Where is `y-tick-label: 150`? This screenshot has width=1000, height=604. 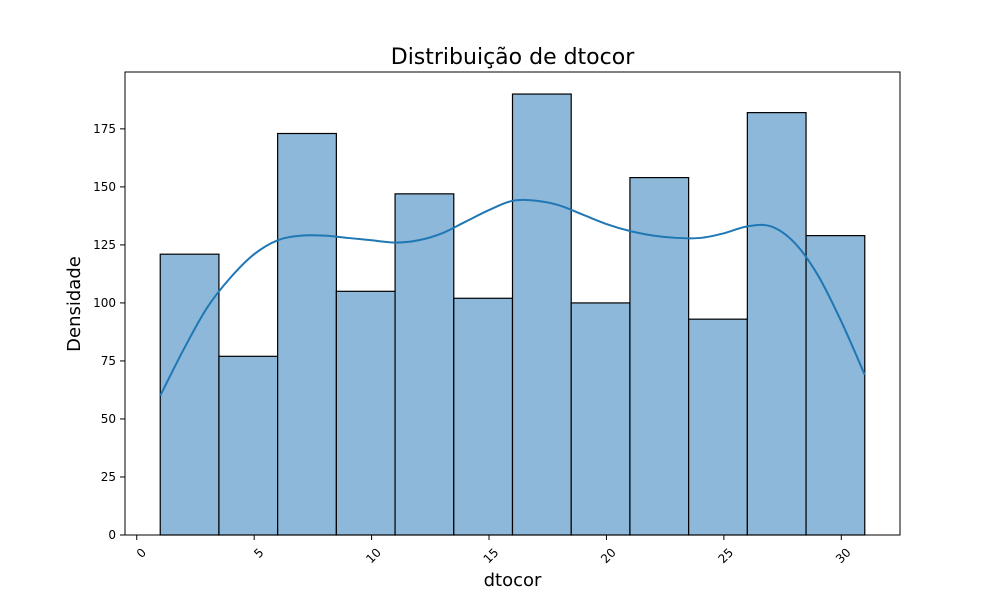 y-tick-label: 150 is located at coordinates (104, 187).